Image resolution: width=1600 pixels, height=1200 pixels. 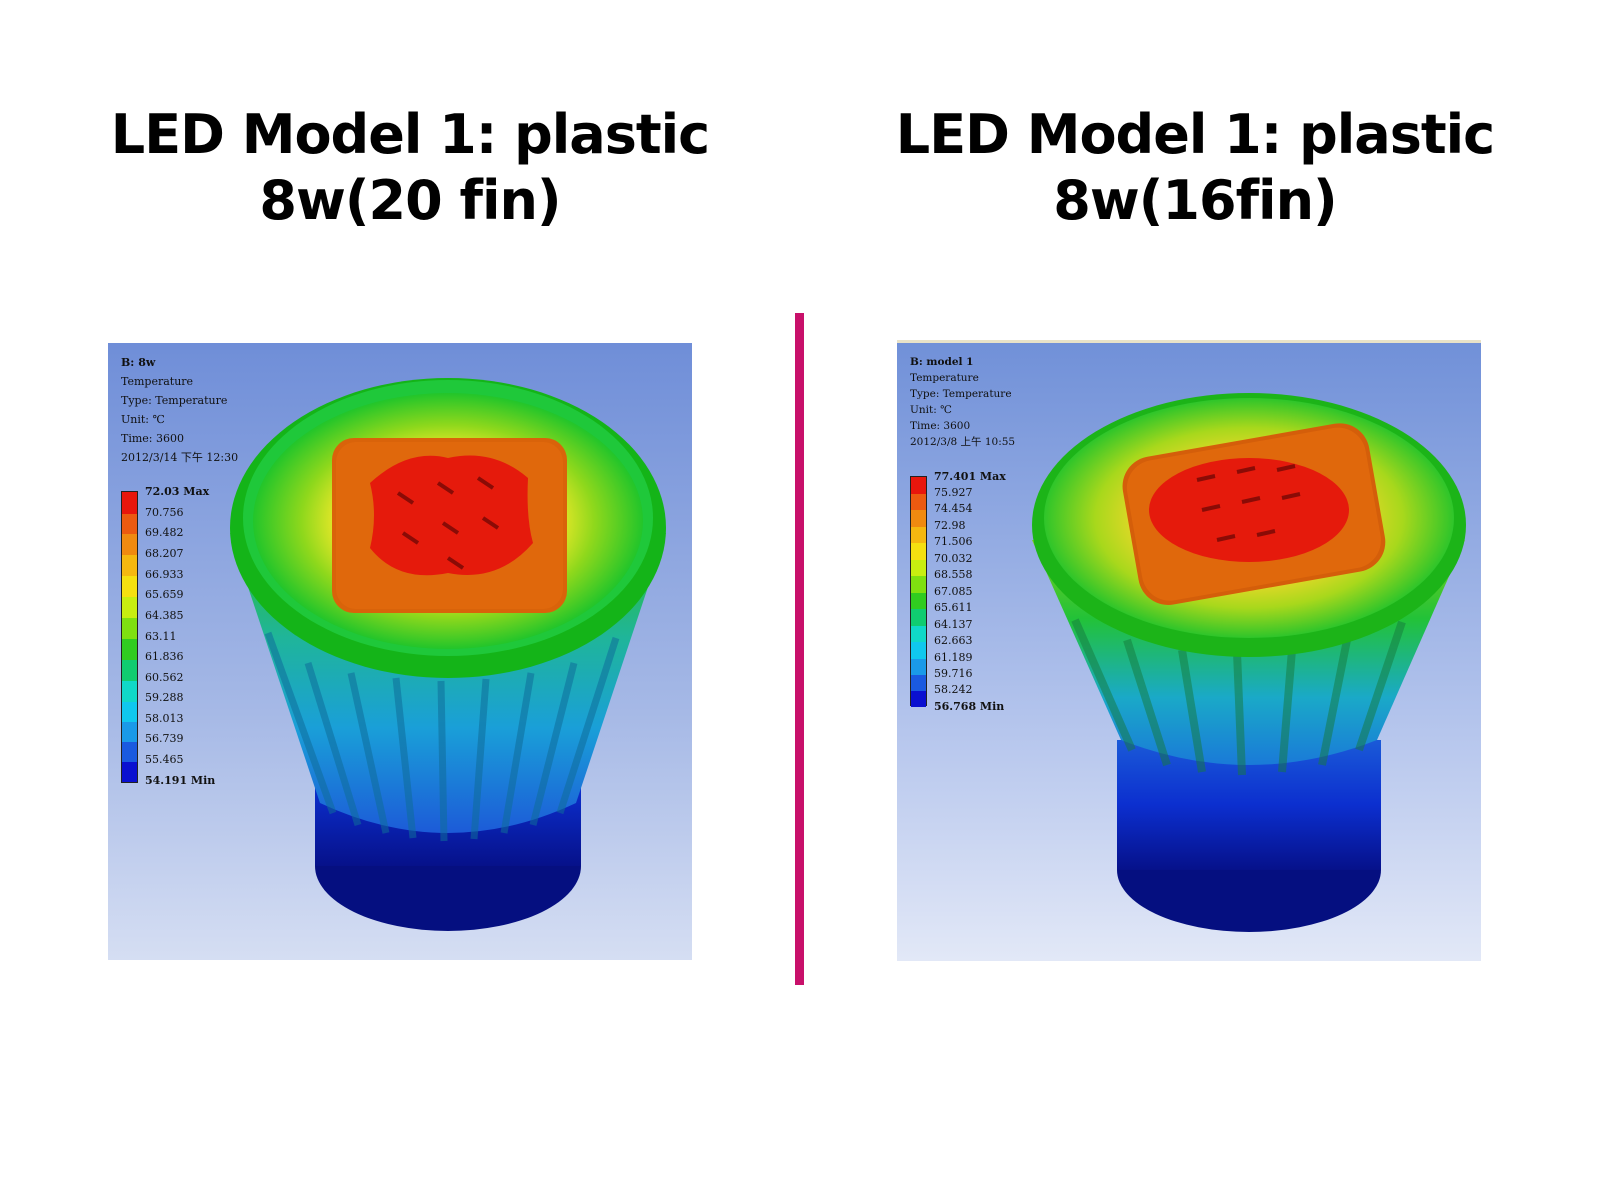 What do you see at coordinates (953, 558) in the screenshot?
I see `legend-value: 70.032` at bounding box center [953, 558].